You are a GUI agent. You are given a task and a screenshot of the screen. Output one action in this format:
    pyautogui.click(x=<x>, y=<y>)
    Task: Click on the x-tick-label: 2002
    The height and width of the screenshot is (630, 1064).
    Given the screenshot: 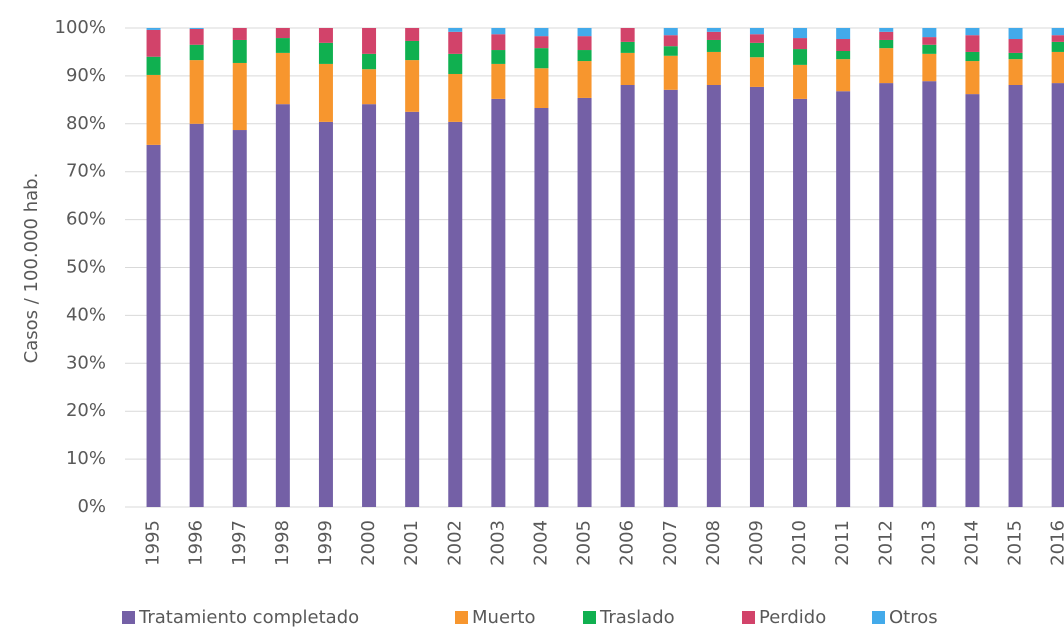 What is the action you would take?
    pyautogui.click(x=454, y=543)
    